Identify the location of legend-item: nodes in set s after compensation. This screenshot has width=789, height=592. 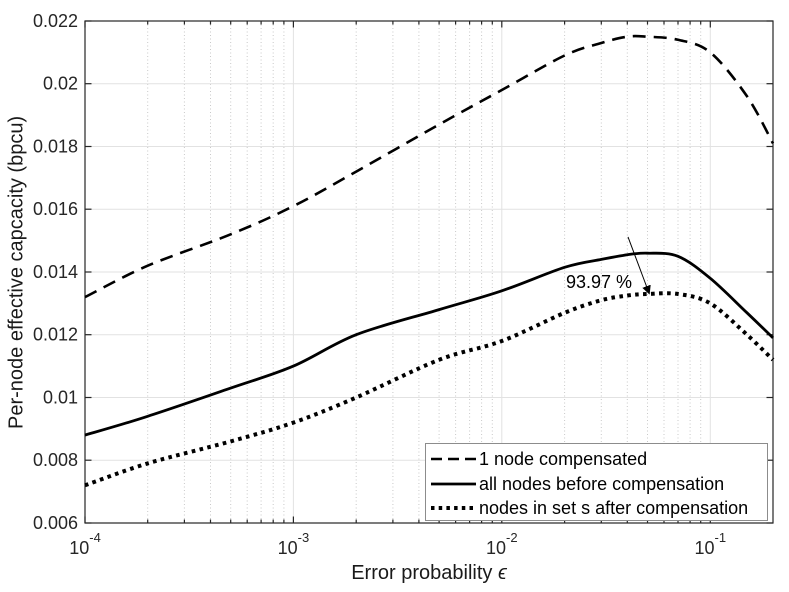
(596, 508).